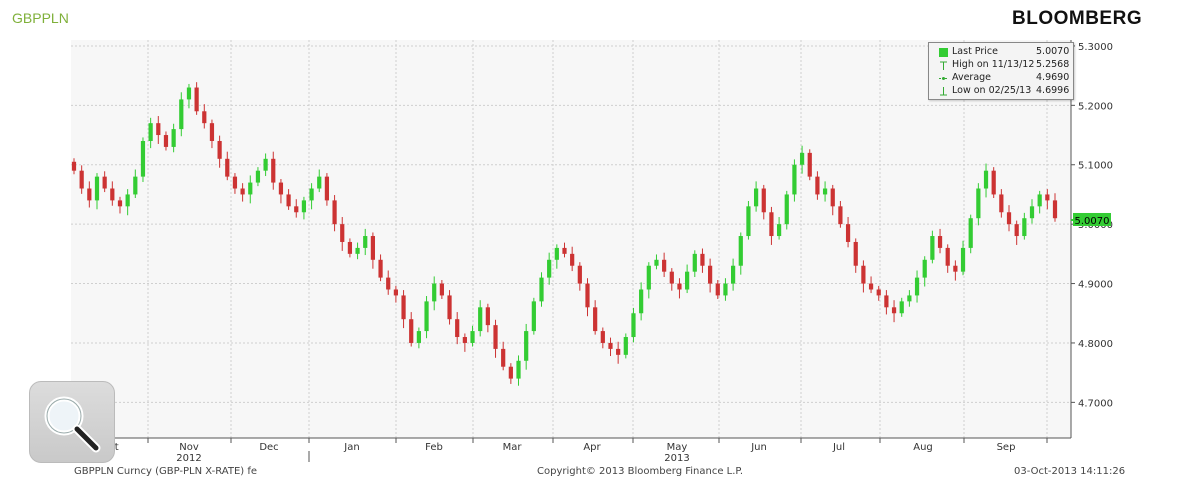 The height and width of the screenshot is (487, 1184). What do you see at coordinates (1006, 447) in the screenshot?
I see `x-tick-label: Sep` at bounding box center [1006, 447].